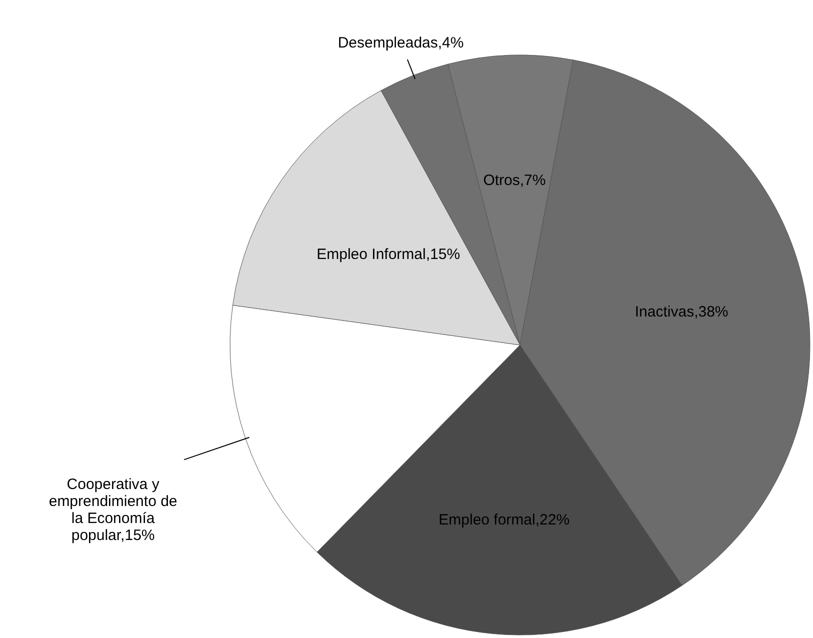  Describe the element at coordinates (388, 255) in the screenshot. I see `slice-label: Empleo Informal,15%` at that location.